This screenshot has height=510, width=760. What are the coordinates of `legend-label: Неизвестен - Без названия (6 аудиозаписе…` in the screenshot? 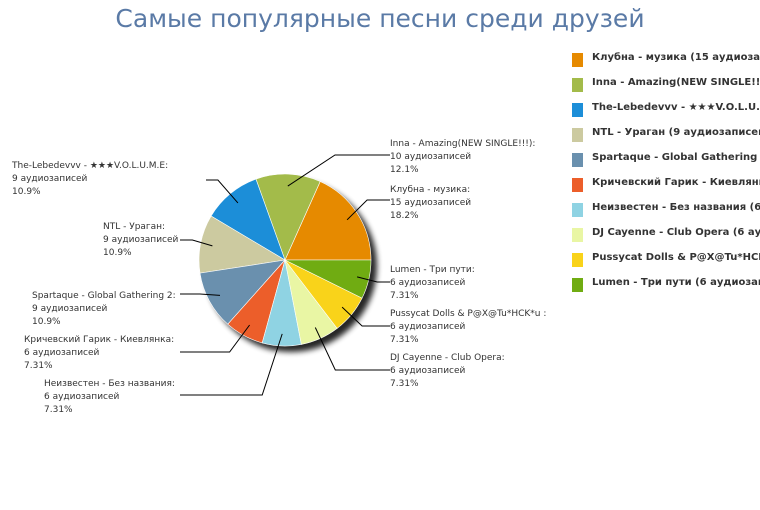 It's located at (676, 207).